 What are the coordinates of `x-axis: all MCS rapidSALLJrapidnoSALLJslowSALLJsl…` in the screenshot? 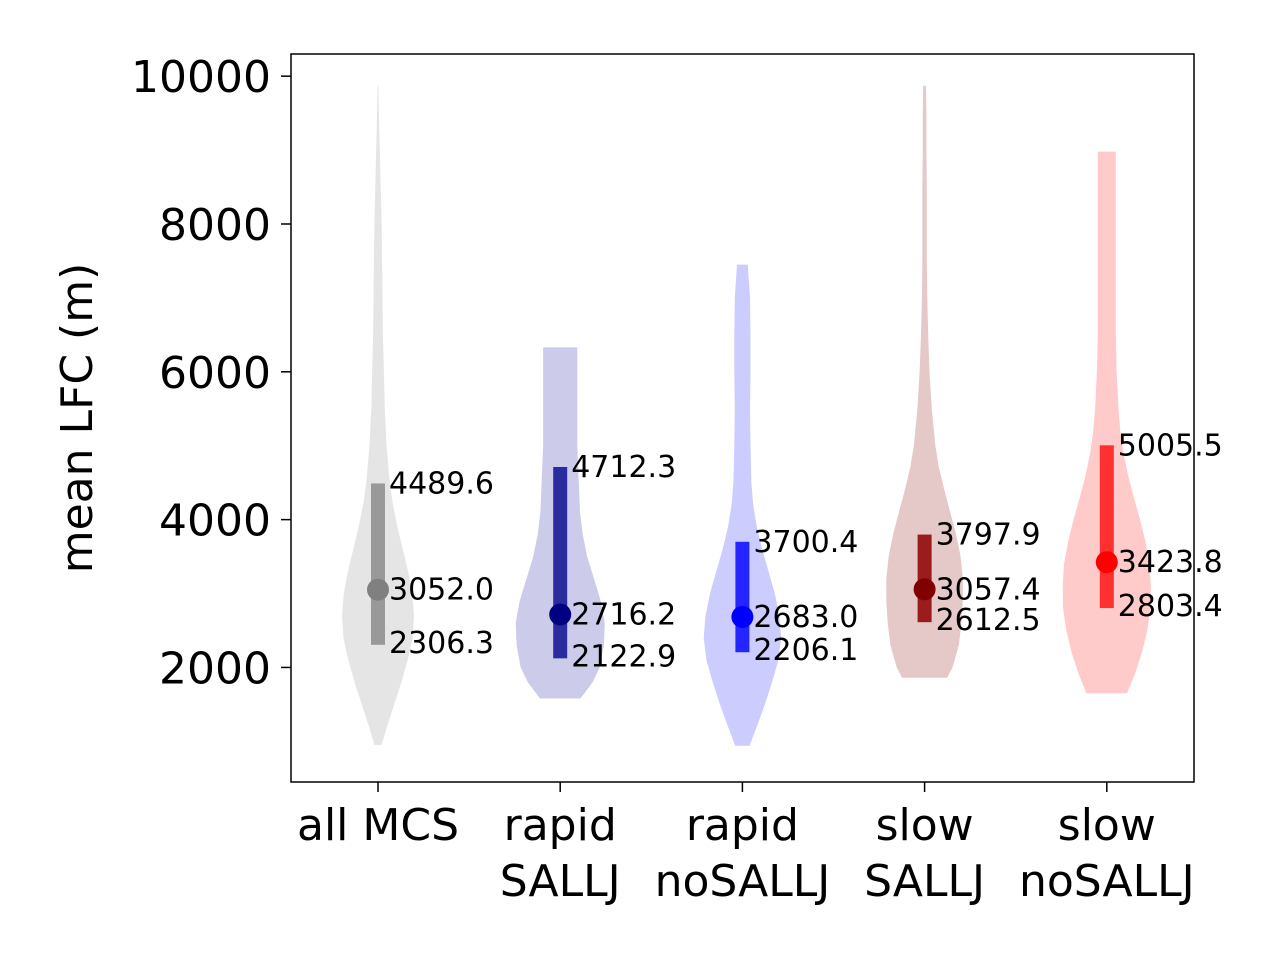 It's located at (746, 844).